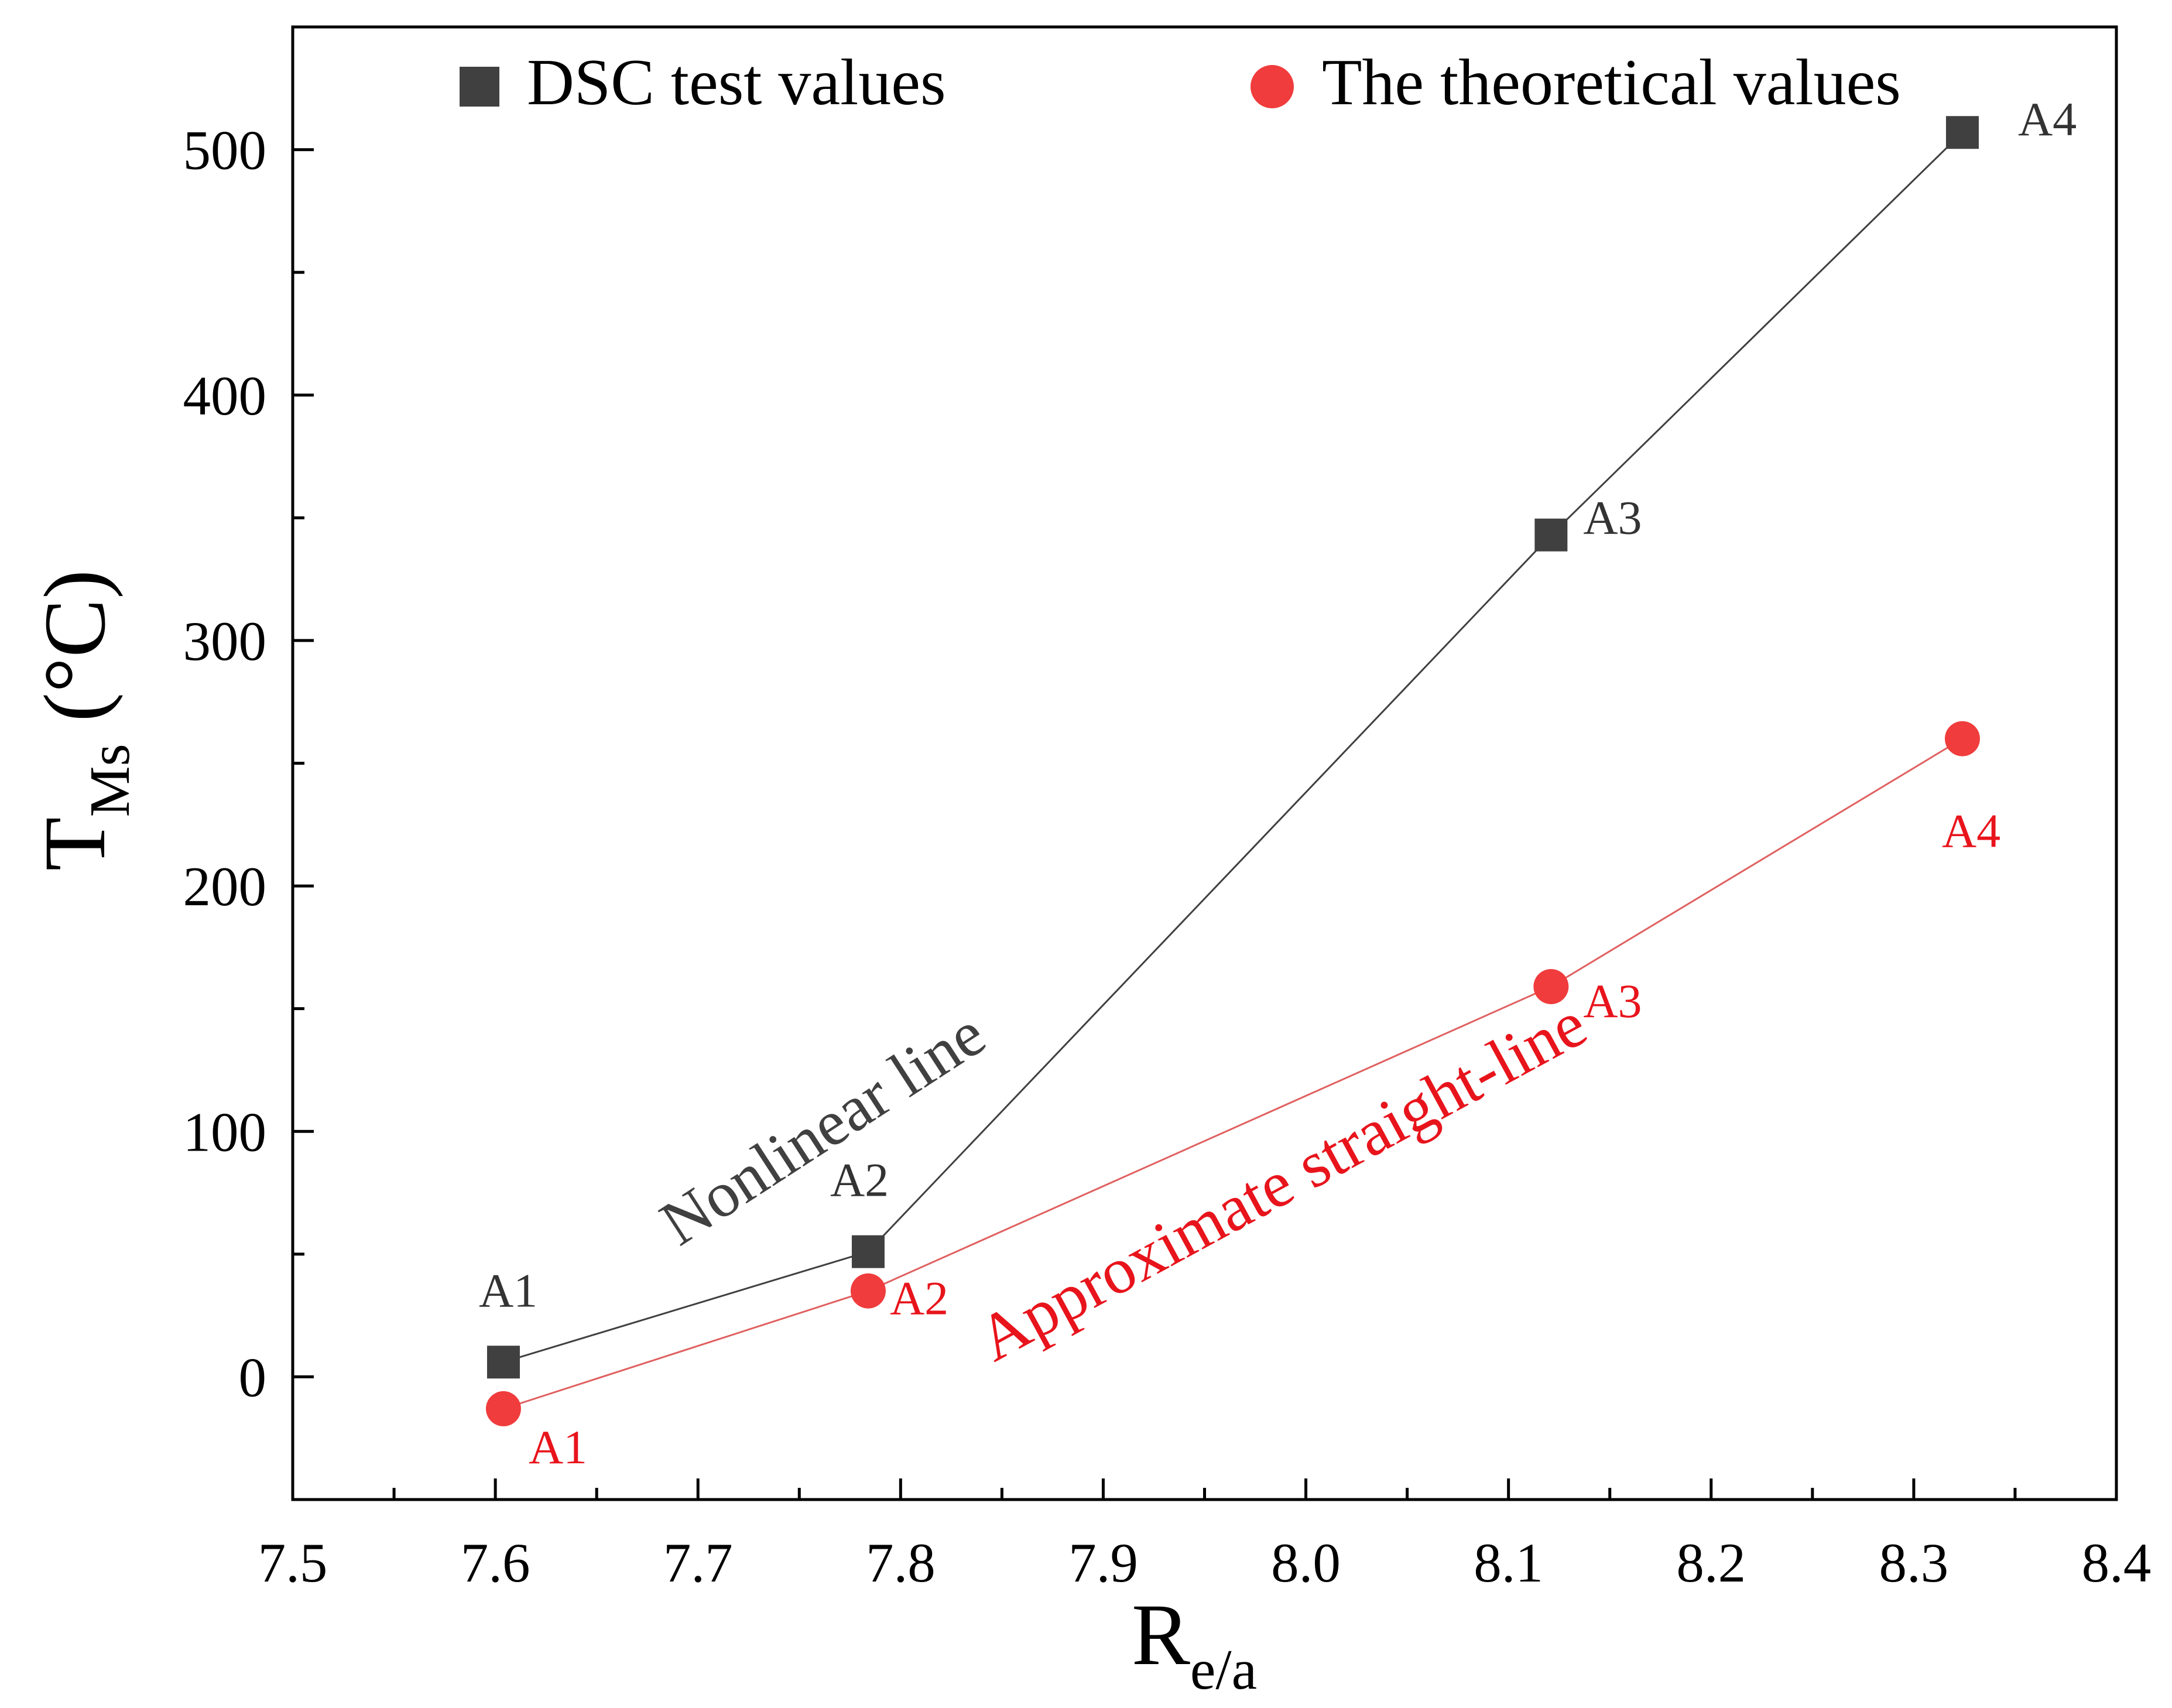  Describe the element at coordinates (253, 1377) in the screenshot. I see `y-tick-label: 0` at that location.